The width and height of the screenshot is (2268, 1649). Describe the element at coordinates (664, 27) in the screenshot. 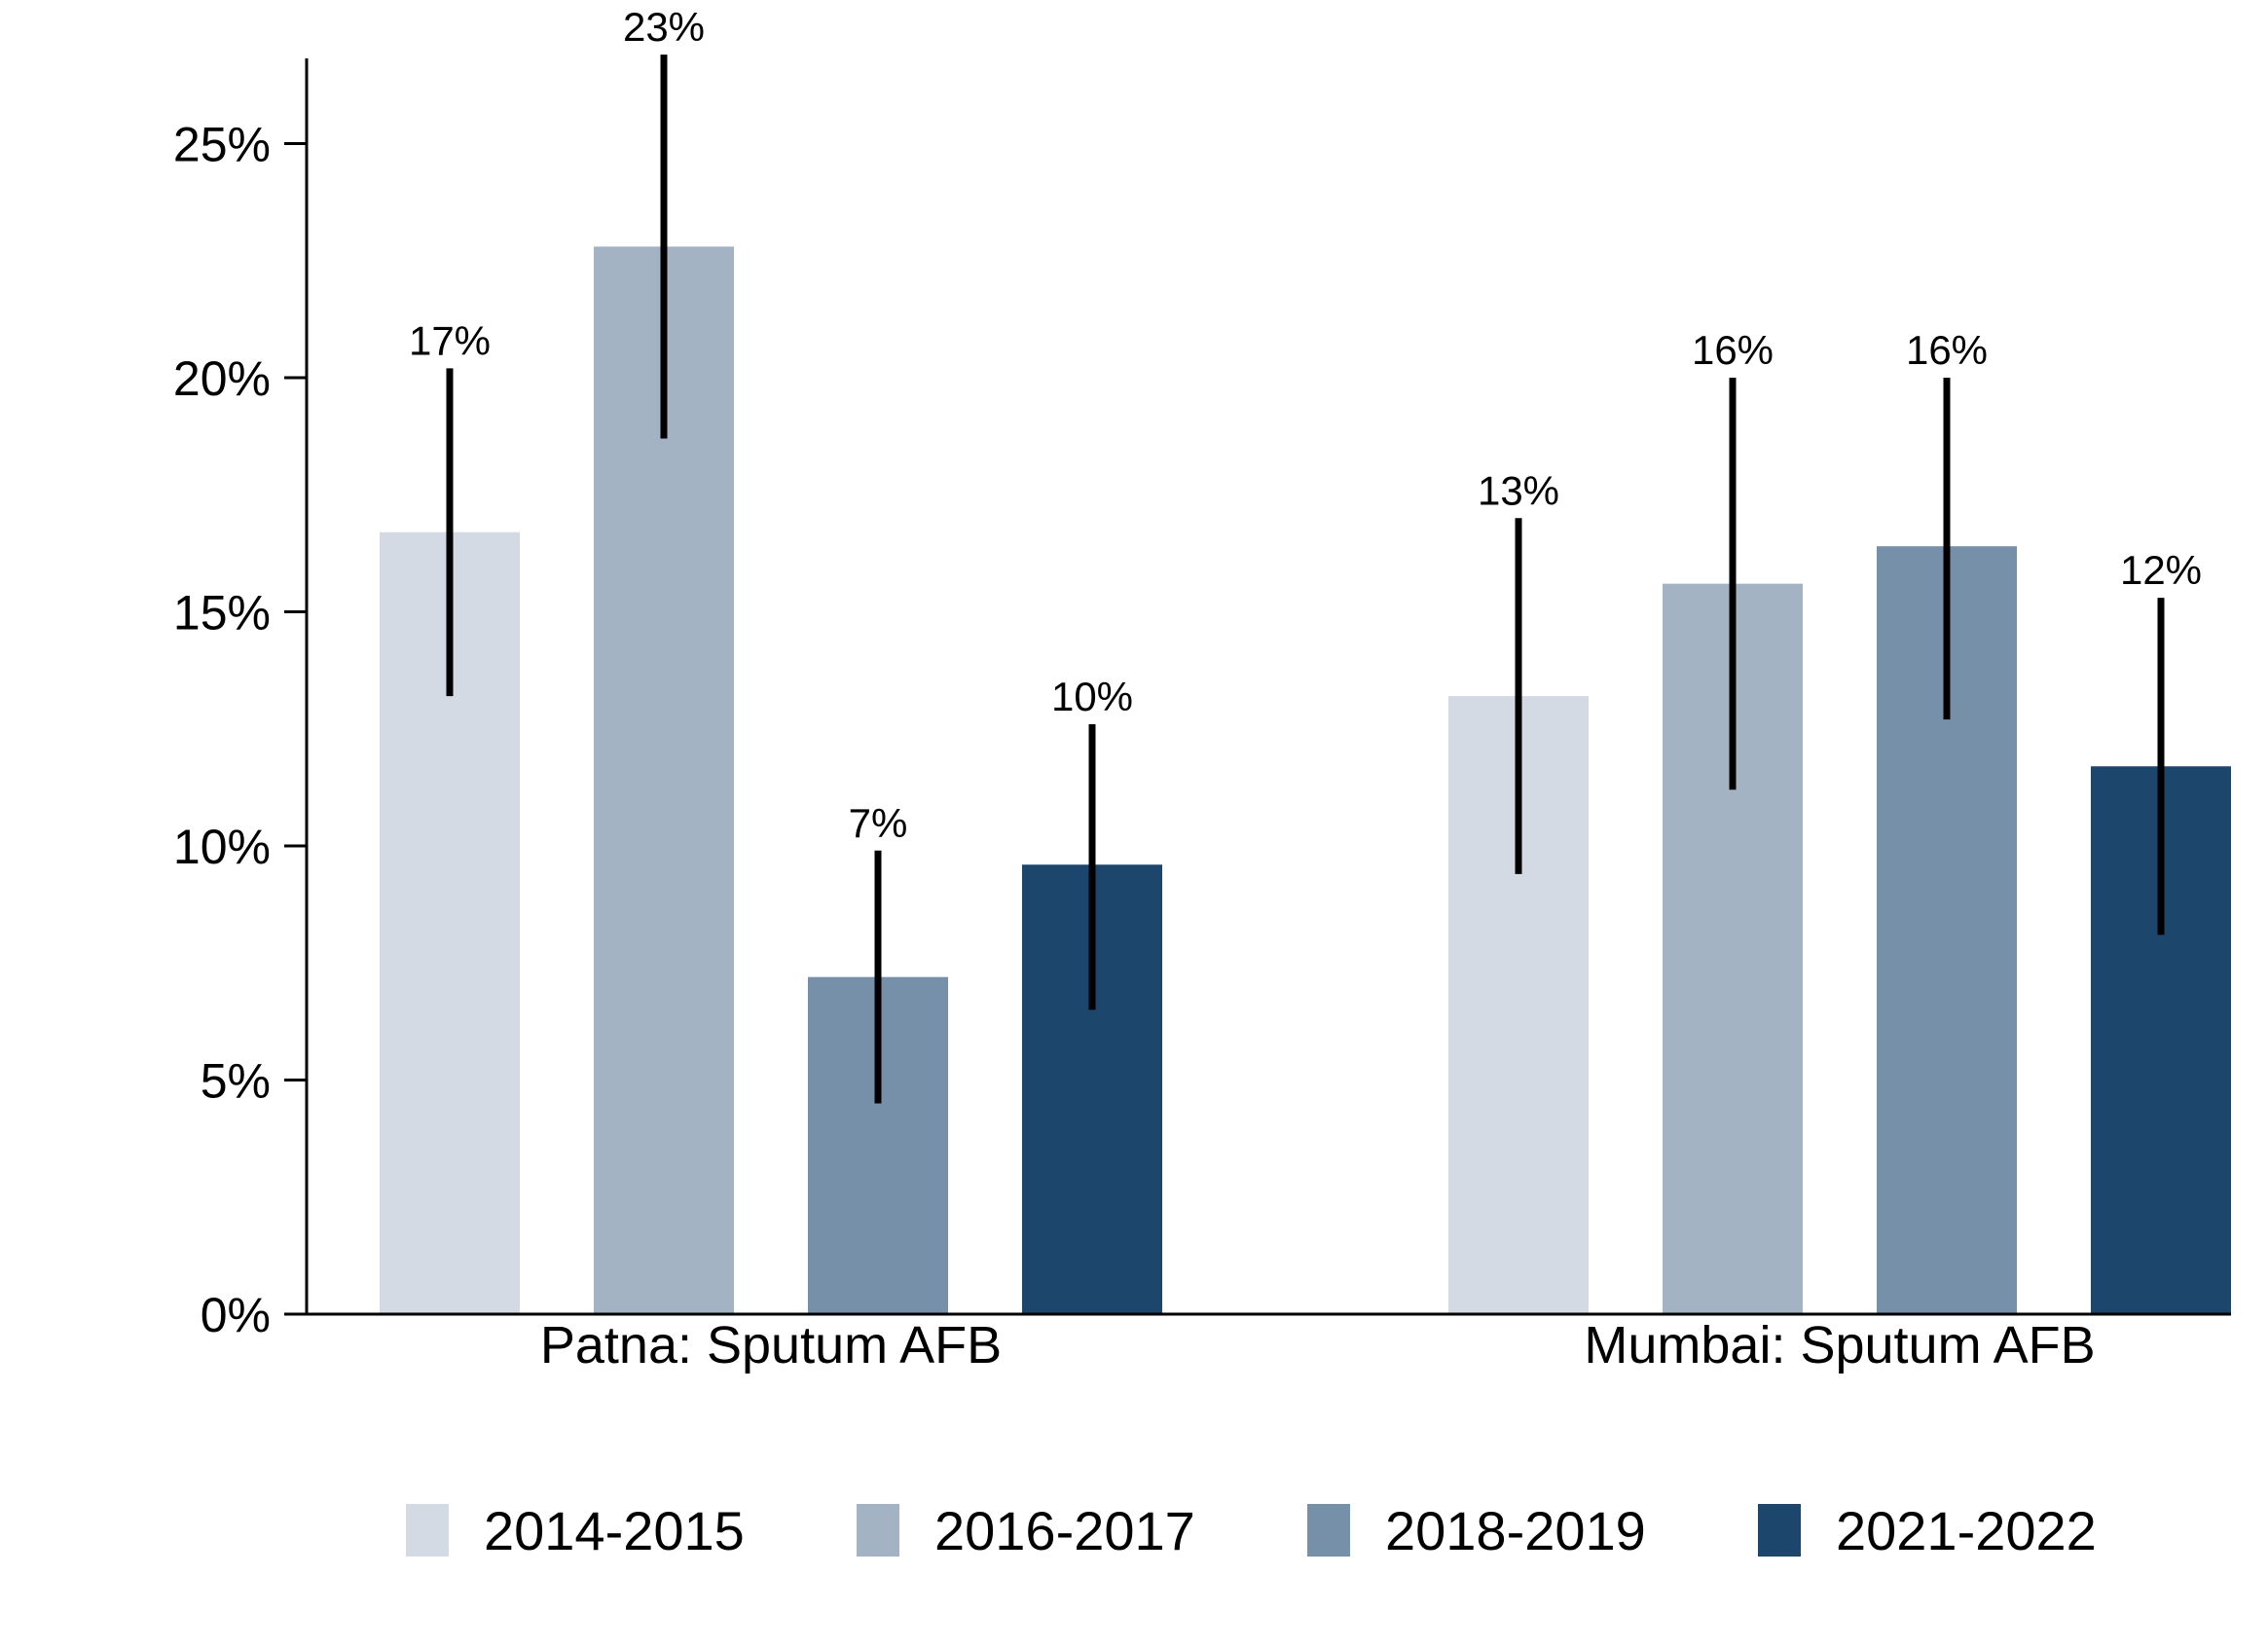

I see `data-label-2016-2017-0: 23%` at that location.